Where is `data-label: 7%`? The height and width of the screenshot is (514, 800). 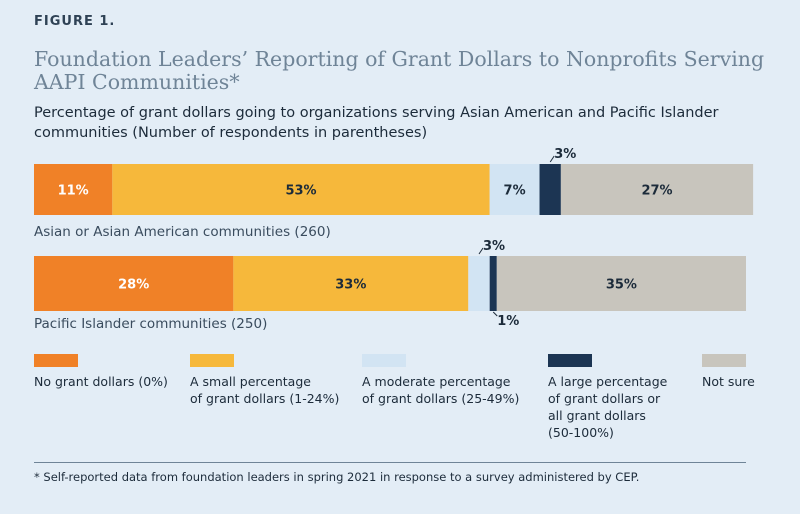 data-label: 7% is located at coordinates (515, 191).